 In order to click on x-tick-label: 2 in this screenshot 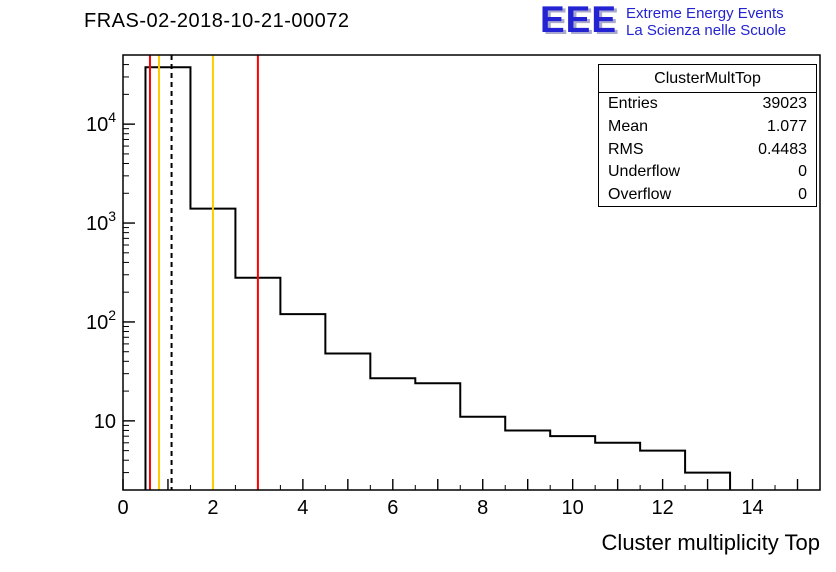, I will do `click(212, 508)`.